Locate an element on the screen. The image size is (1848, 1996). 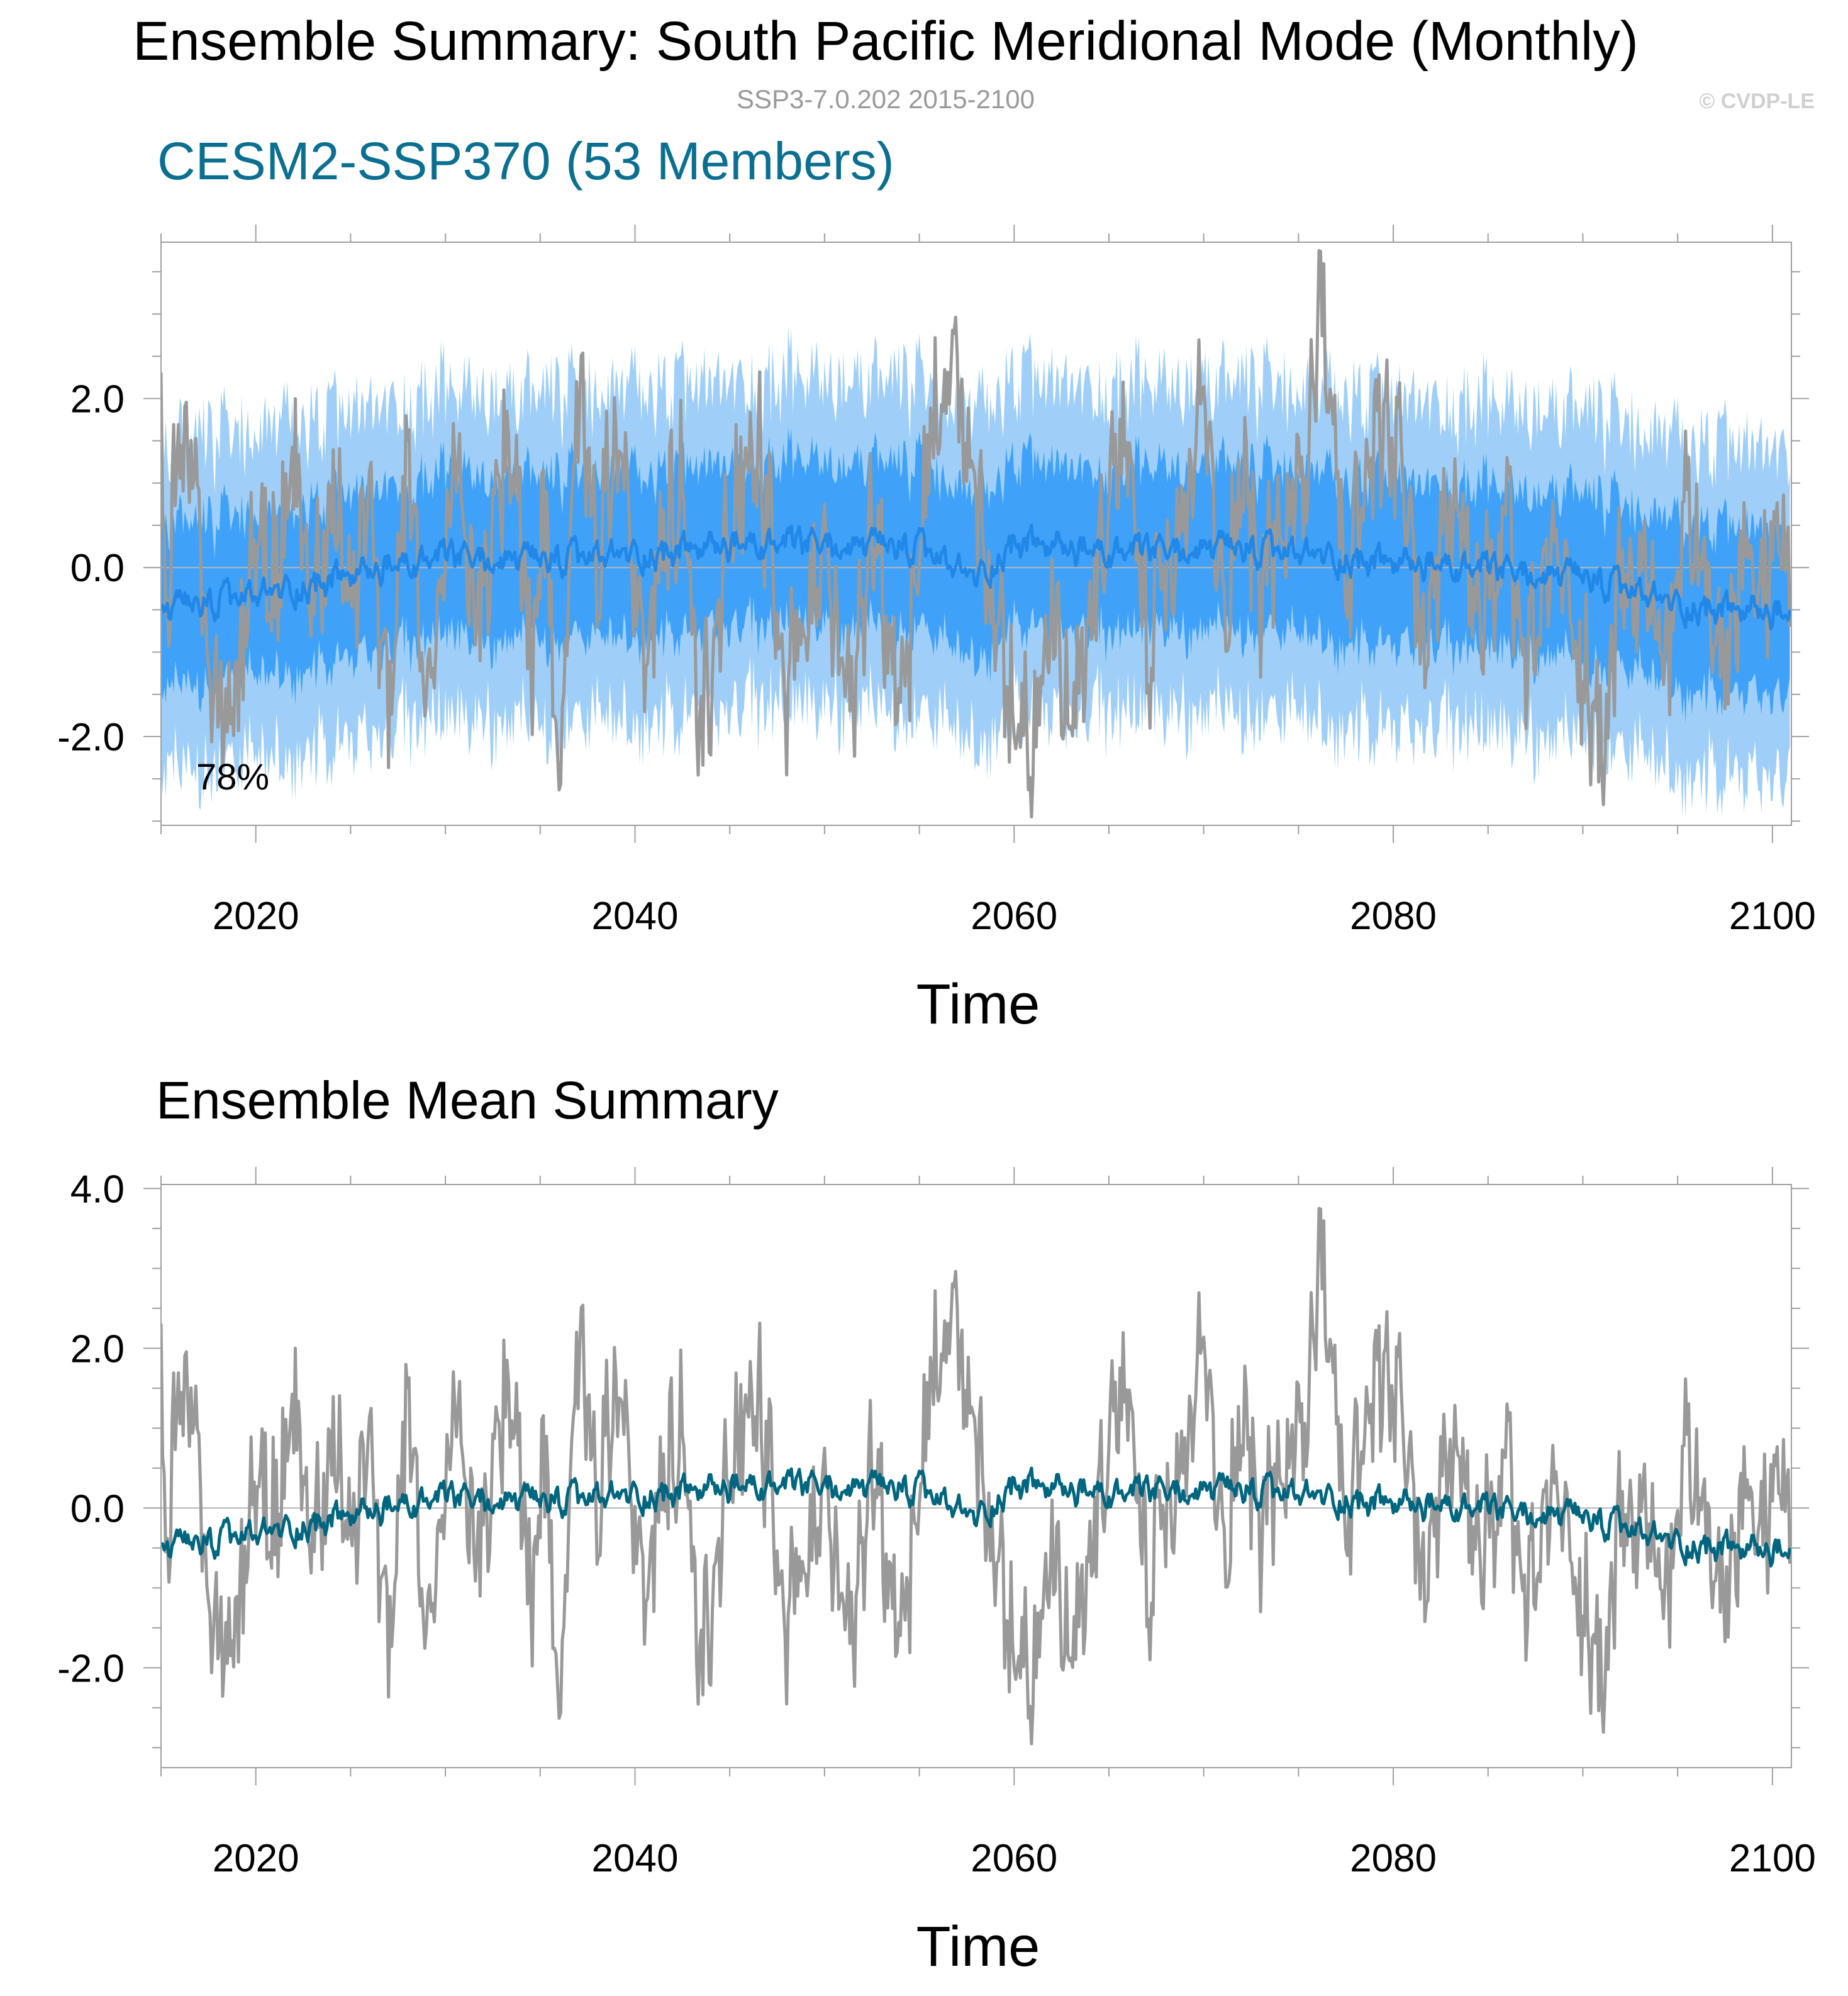
annotation-percent: 78% is located at coordinates (233, 778).